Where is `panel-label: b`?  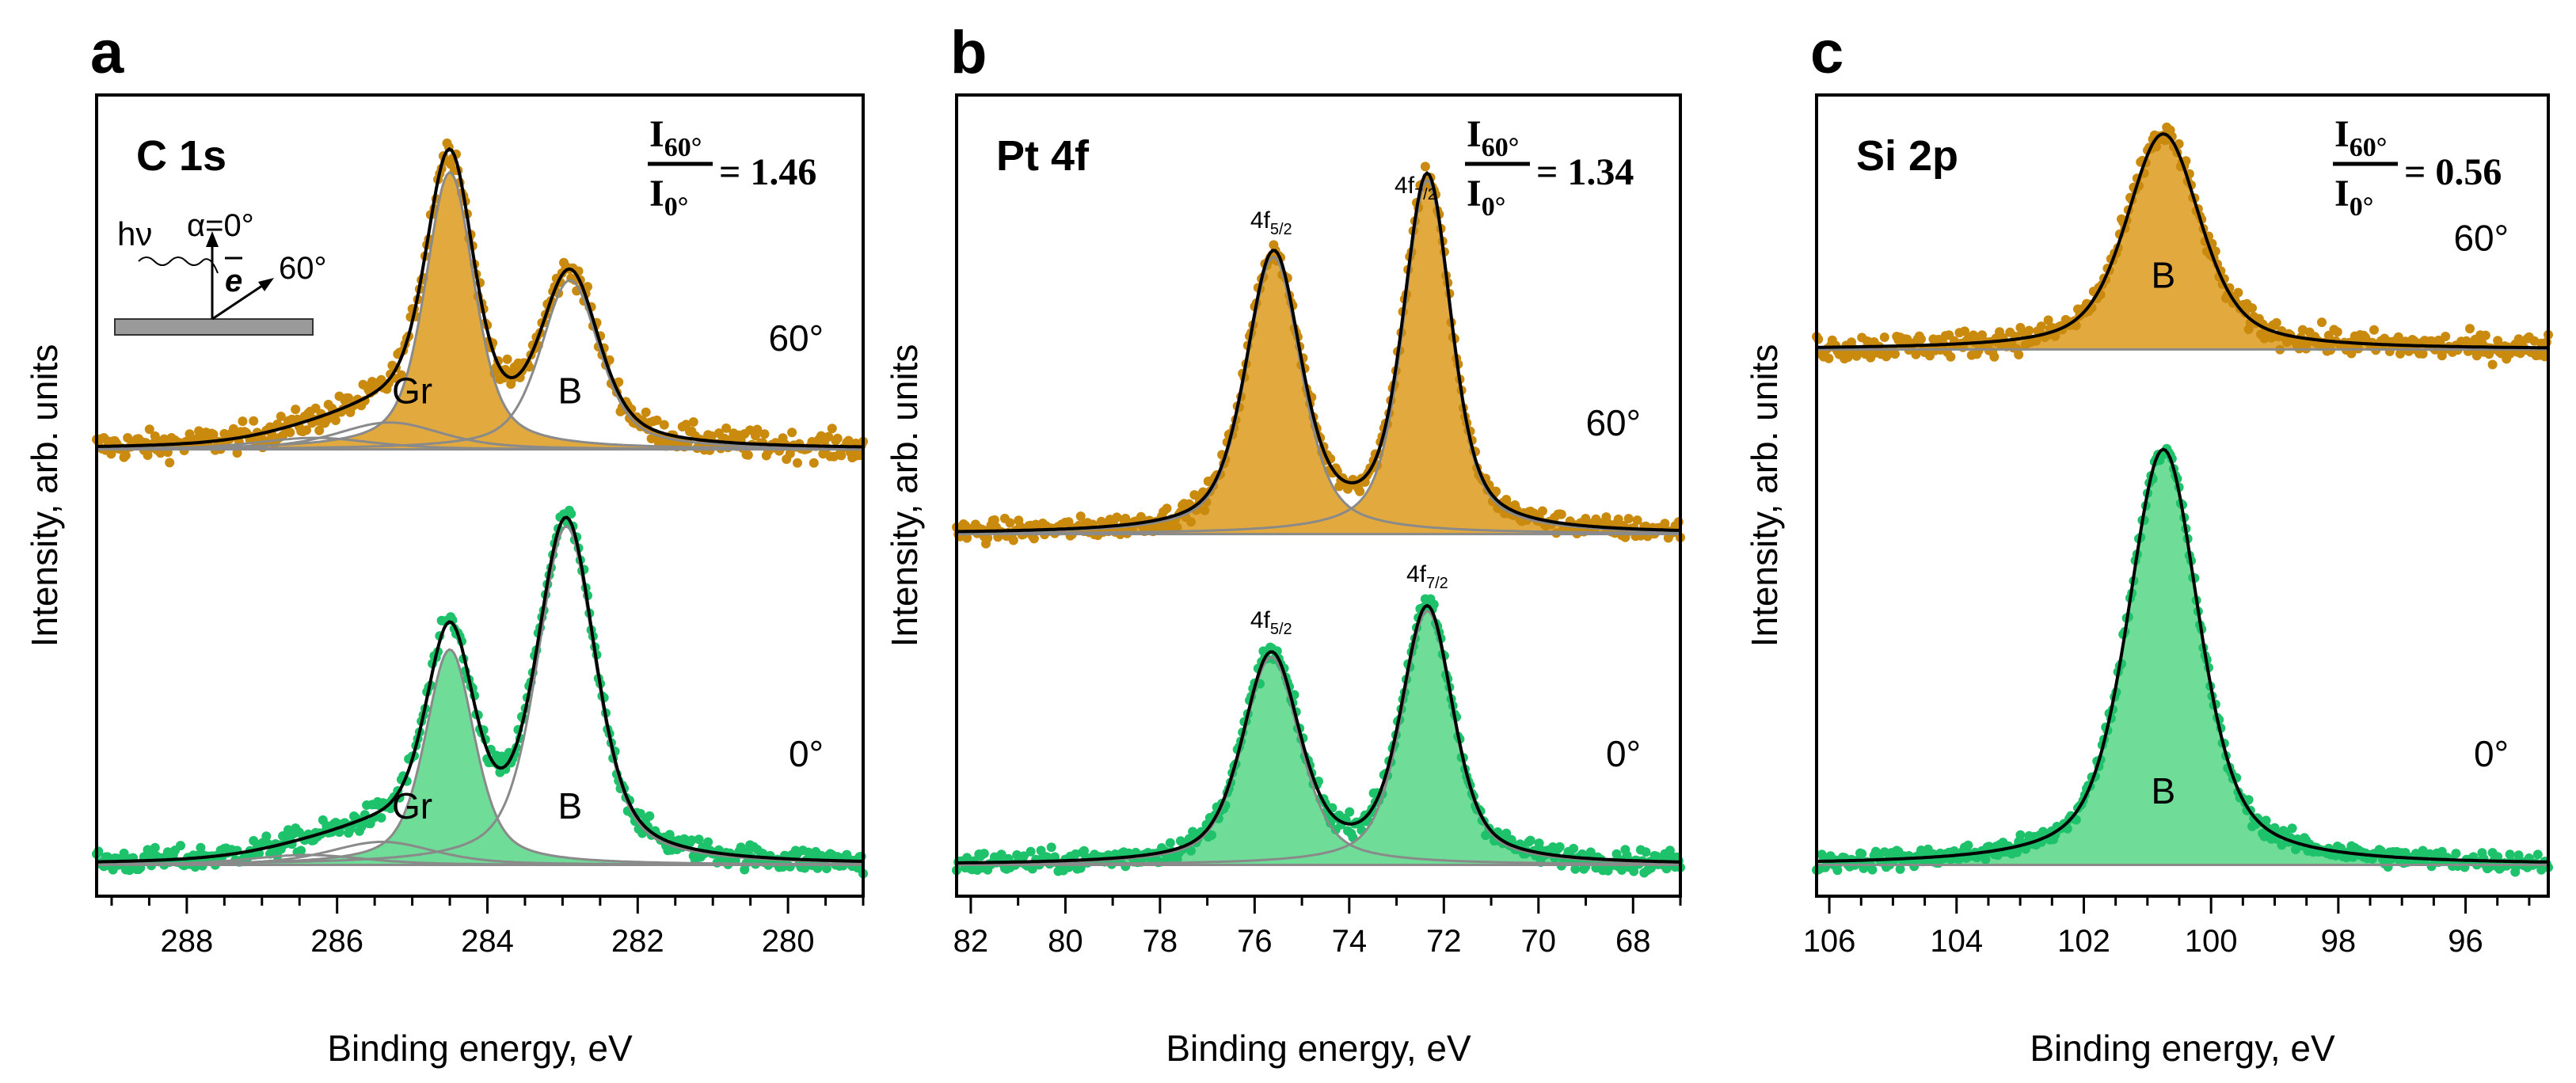
panel-label: b is located at coordinates (968, 52).